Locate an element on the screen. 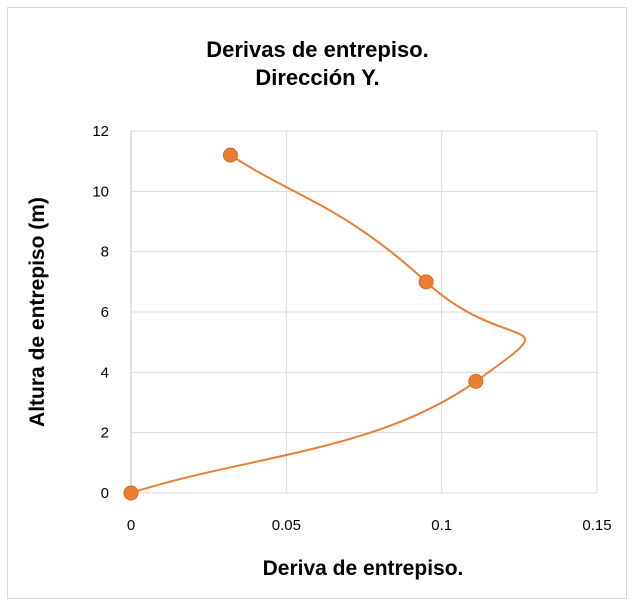  y-tick-label: 4 is located at coordinates (105, 372).